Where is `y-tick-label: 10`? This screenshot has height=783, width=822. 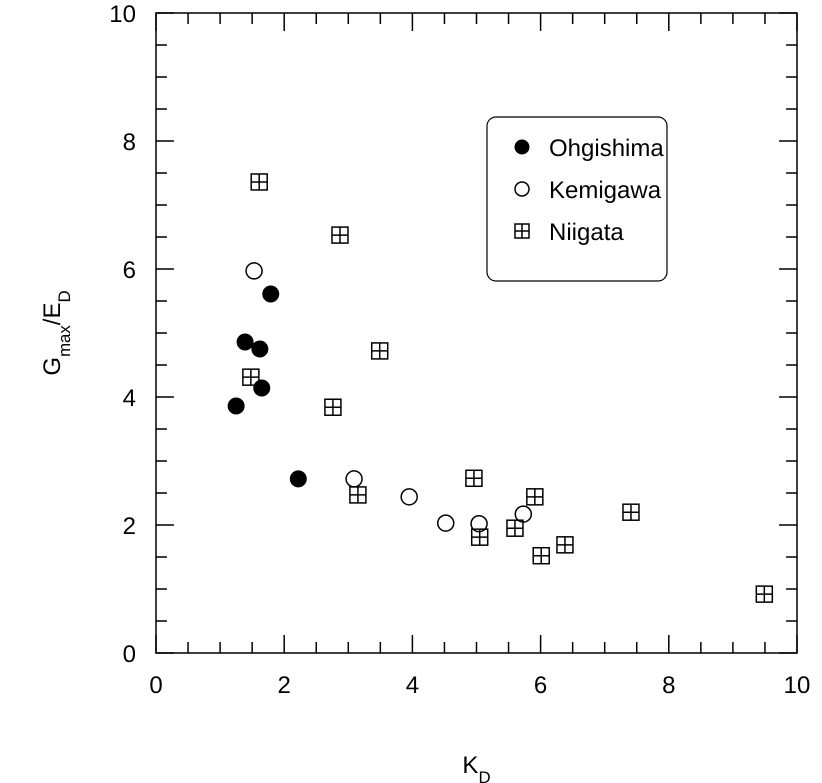 y-tick-label: 10 is located at coordinates (122, 14).